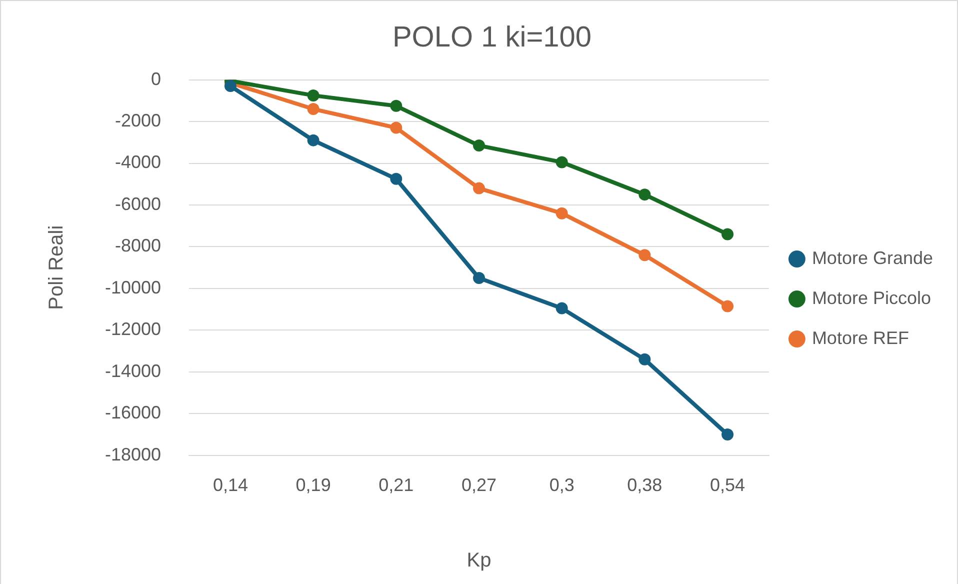 This screenshot has height=584, width=958. What do you see at coordinates (872, 258) in the screenshot?
I see `legend-label: Motore Grande` at bounding box center [872, 258].